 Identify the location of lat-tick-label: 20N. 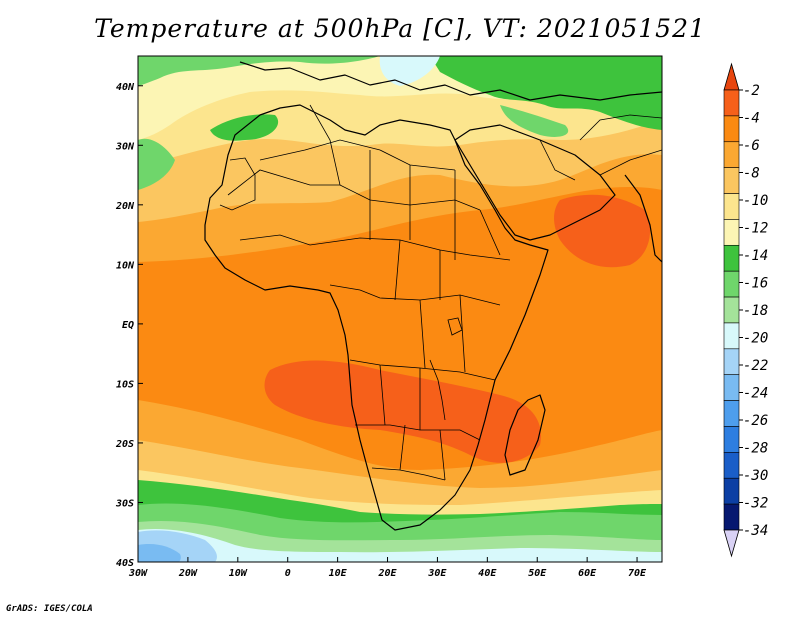
(125, 206).